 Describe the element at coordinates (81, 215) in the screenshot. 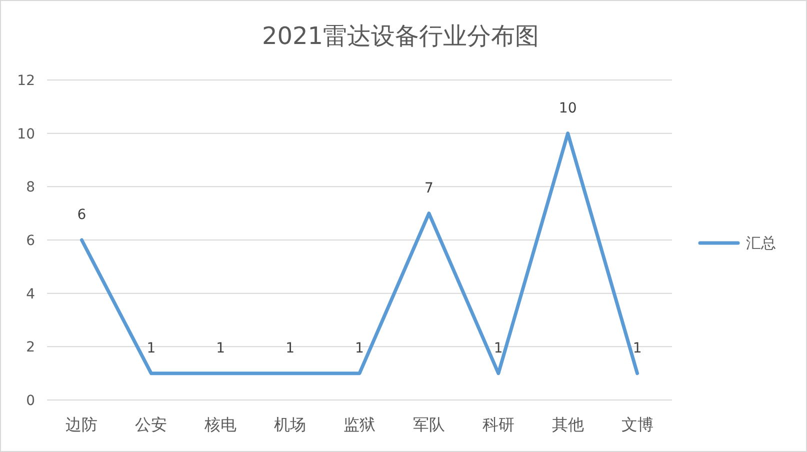

I see `data-label: 6` at that location.